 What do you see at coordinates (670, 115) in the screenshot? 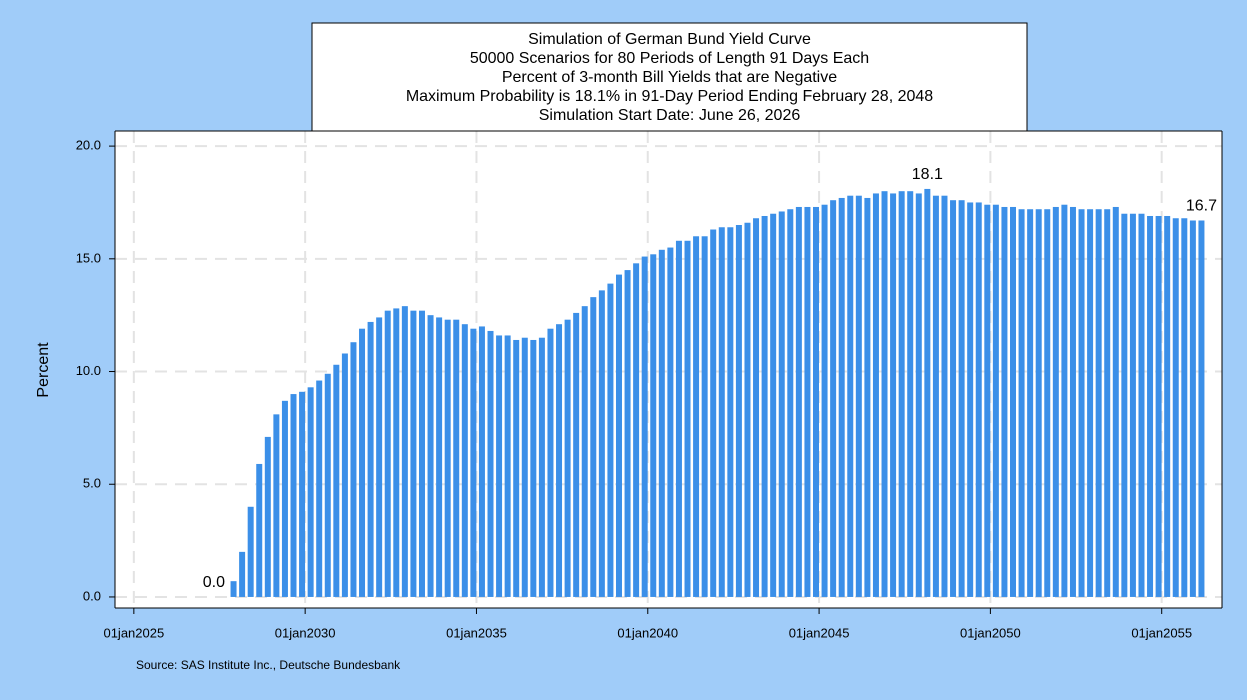
I see `chart-title: Simulation Start Date: June 26, 2026` at bounding box center [670, 115].